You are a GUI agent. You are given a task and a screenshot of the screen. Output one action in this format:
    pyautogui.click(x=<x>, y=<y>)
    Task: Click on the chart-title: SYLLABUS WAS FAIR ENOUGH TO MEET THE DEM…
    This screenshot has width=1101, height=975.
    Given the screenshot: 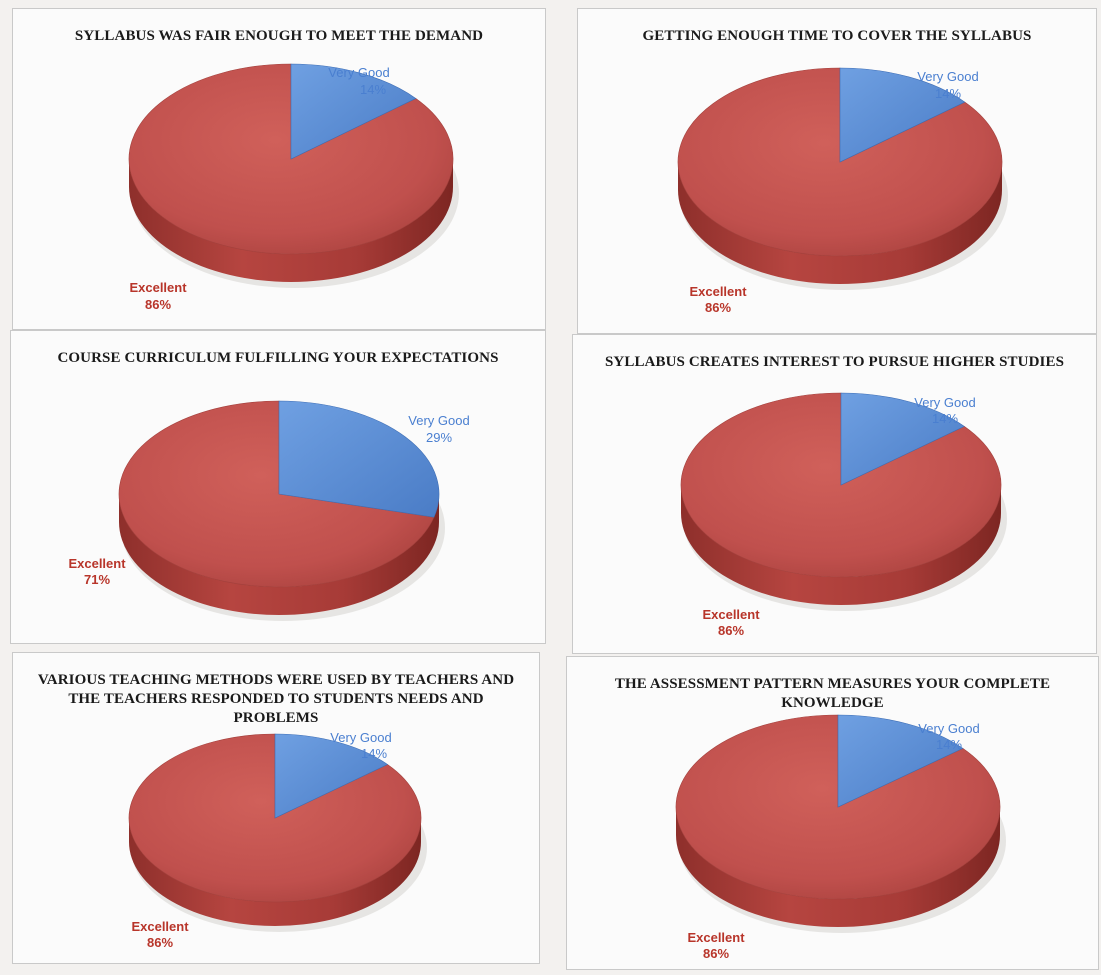 What is the action you would take?
    pyautogui.click(x=279, y=36)
    